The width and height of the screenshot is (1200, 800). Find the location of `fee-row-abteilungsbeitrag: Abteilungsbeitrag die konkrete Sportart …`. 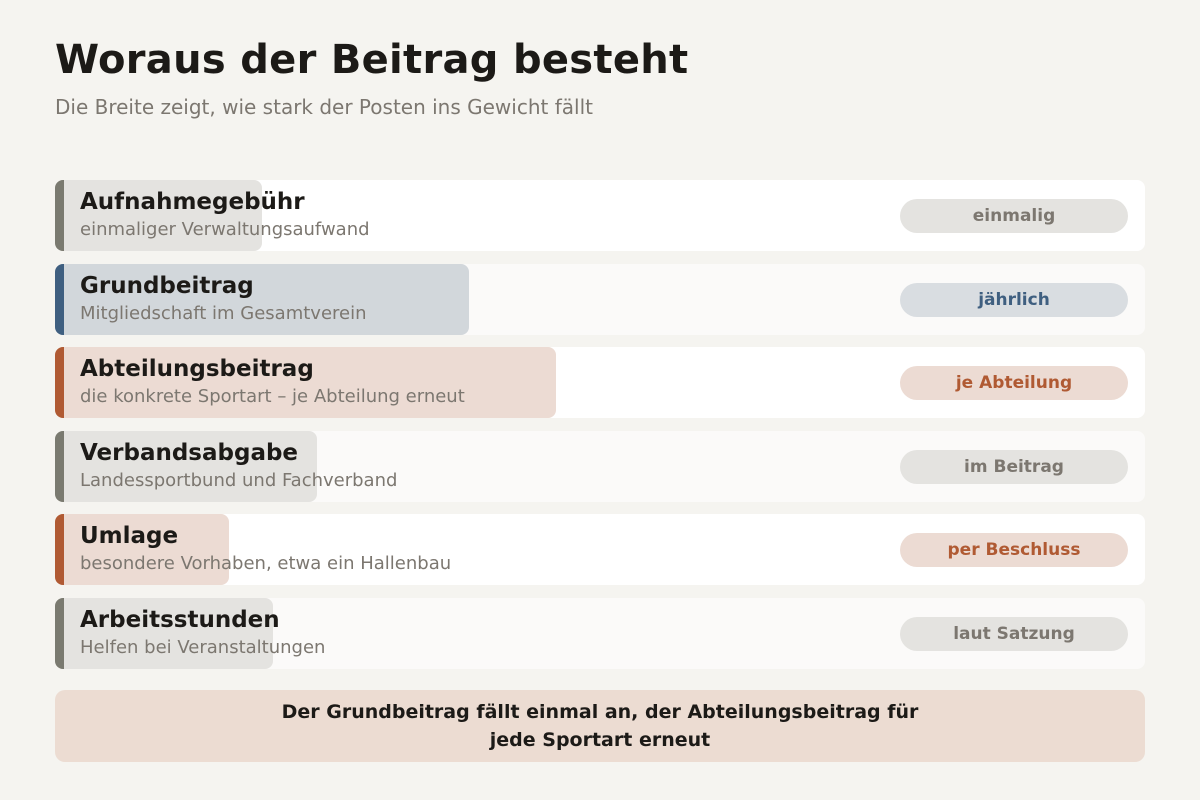

fee-row-abteilungsbeitrag: Abteilungsbeitrag die konkrete Sportart … is located at coordinates (600, 382).